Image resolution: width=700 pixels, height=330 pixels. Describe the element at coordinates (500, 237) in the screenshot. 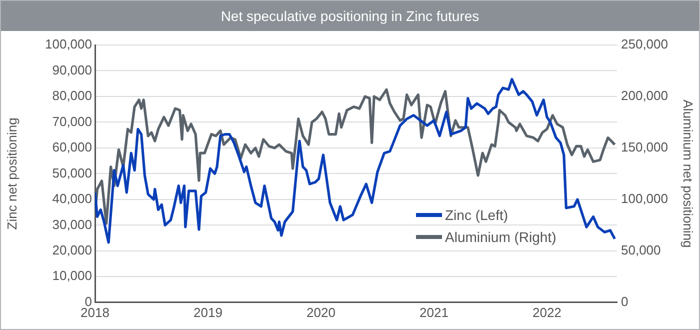

I see `legend-label: Aluminium (Right)` at that location.